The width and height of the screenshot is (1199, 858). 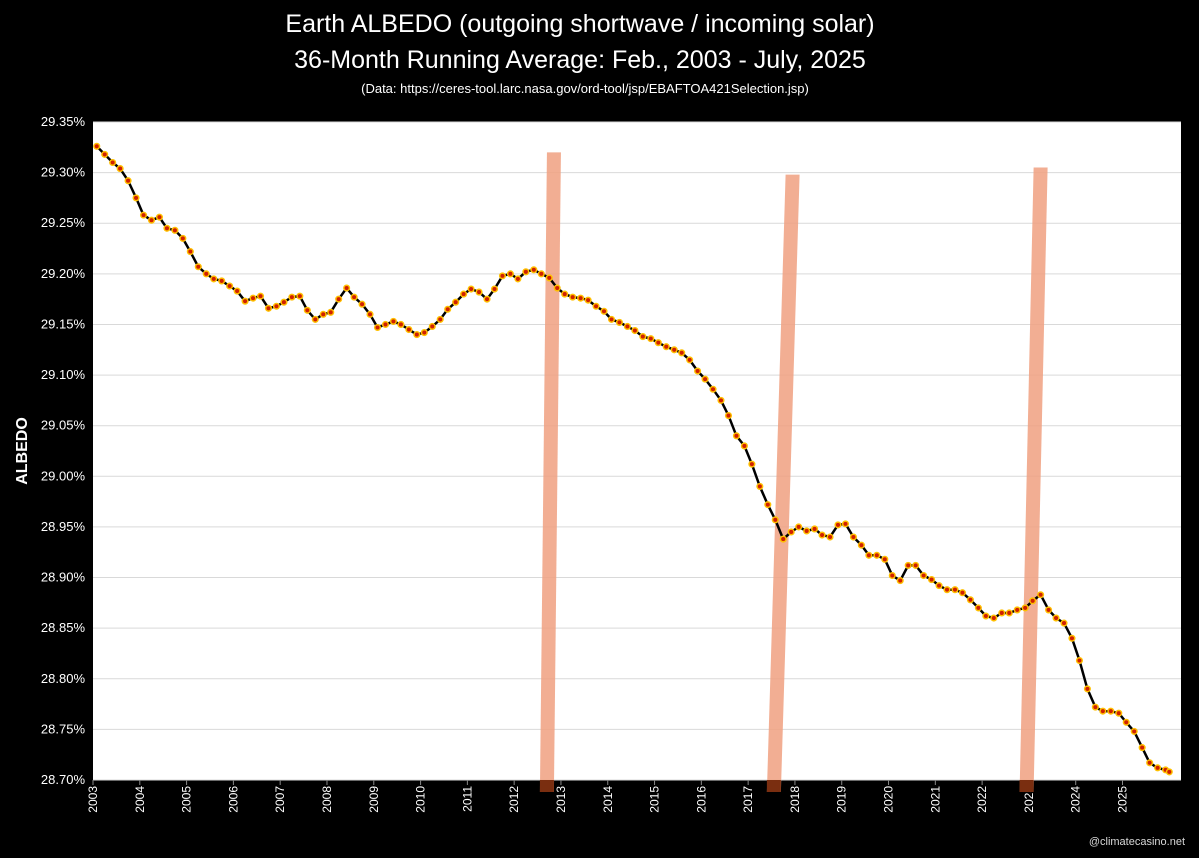 I want to click on x-tick-label: 2005, so click(x=187, y=799).